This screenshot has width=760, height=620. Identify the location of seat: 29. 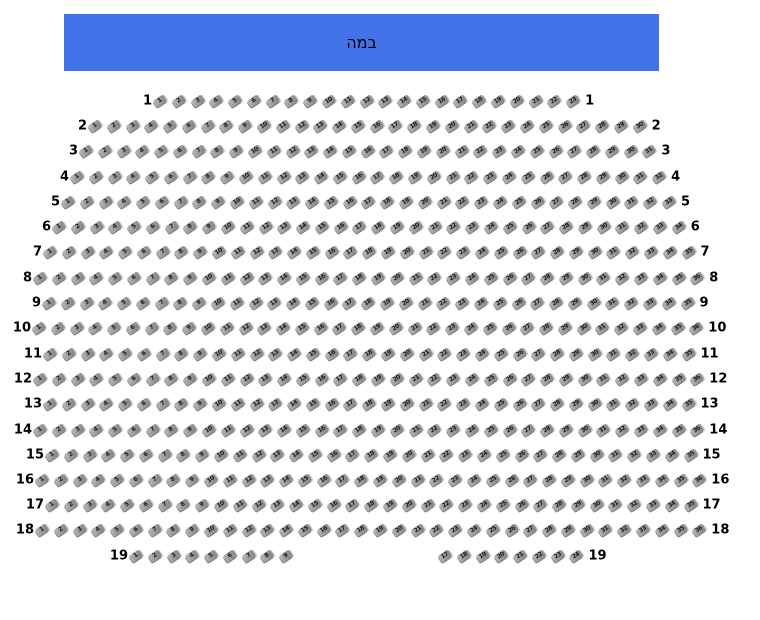
(603, 177).